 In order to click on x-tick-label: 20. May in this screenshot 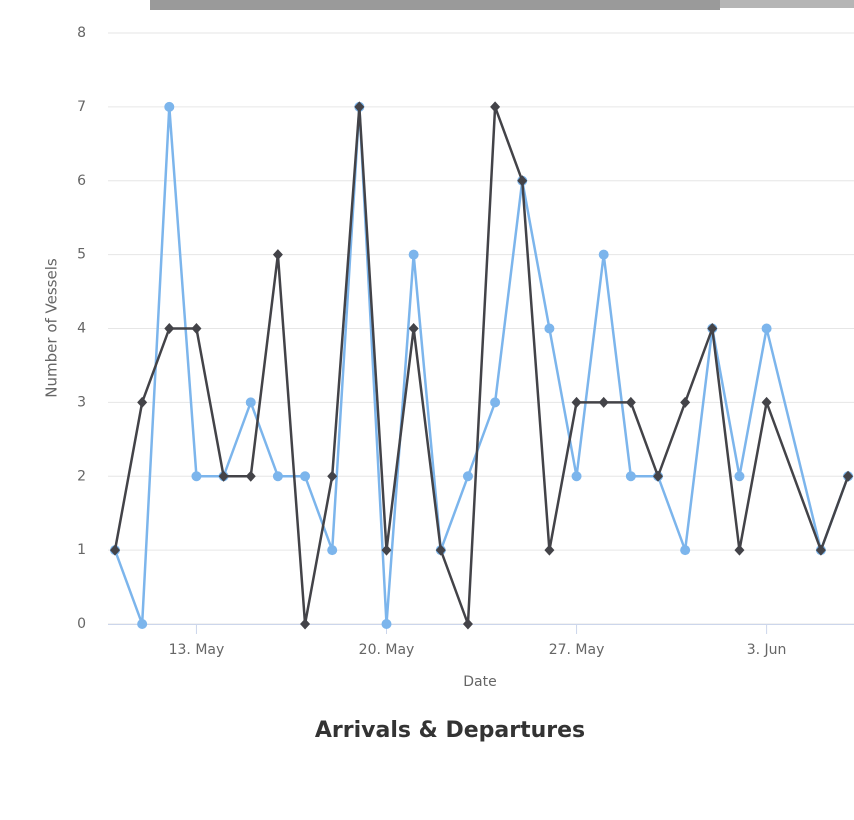, I will do `click(387, 650)`.